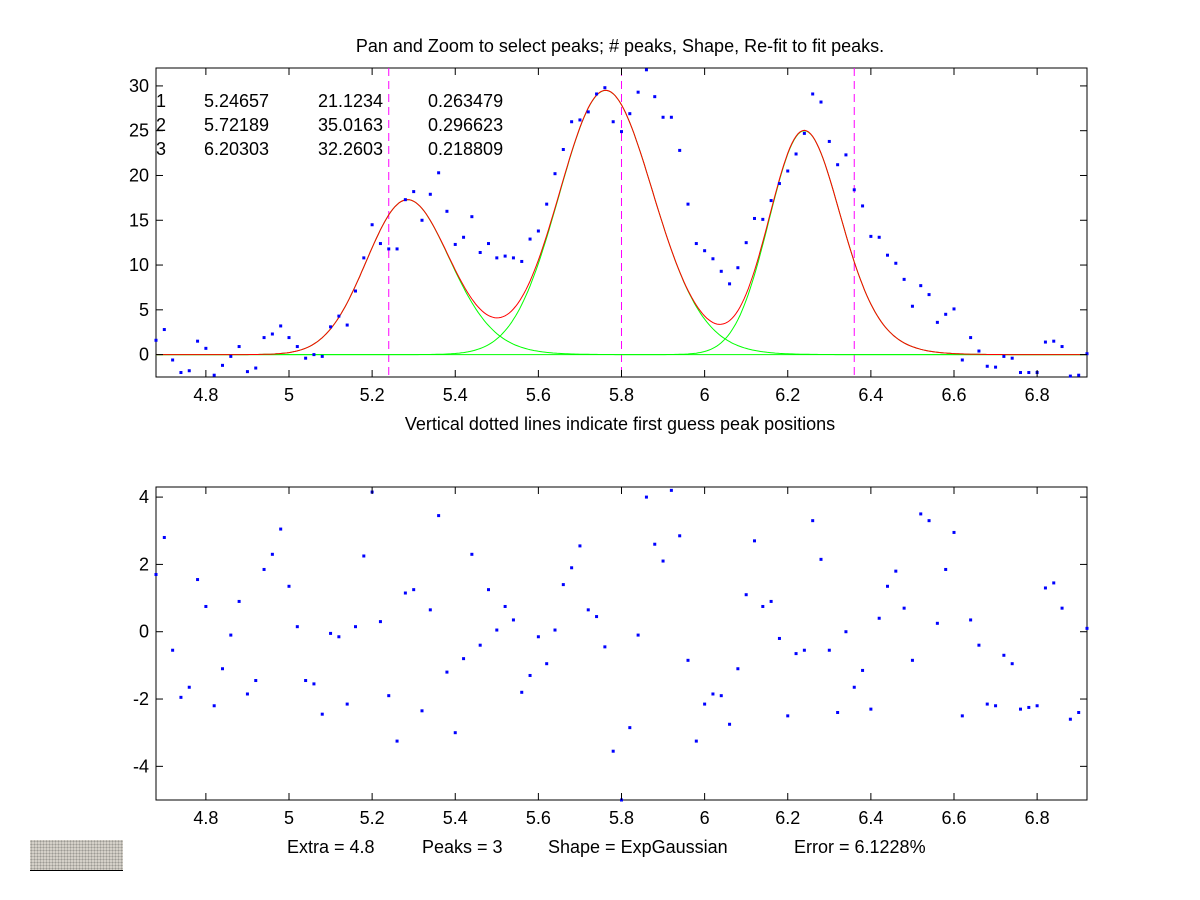 The height and width of the screenshot is (900, 1200). Describe the element at coordinates (350, 125) in the screenshot. I see `peak-table-cell: 35.0163` at that location.